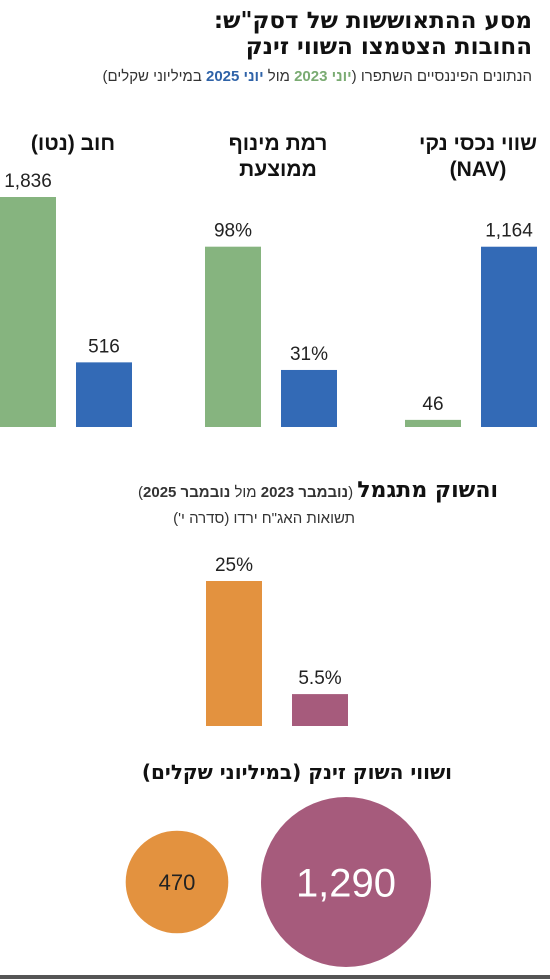 This screenshot has width=550, height=980. Describe the element at coordinates (478, 143) in the screenshot. I see `panel-label-2-0: שווי נכסי נקי` at that location.